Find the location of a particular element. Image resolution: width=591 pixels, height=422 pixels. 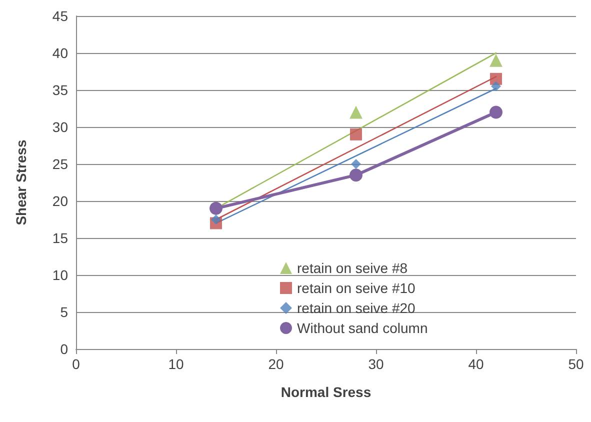

x-tick-label: 10 is located at coordinates (176, 364).